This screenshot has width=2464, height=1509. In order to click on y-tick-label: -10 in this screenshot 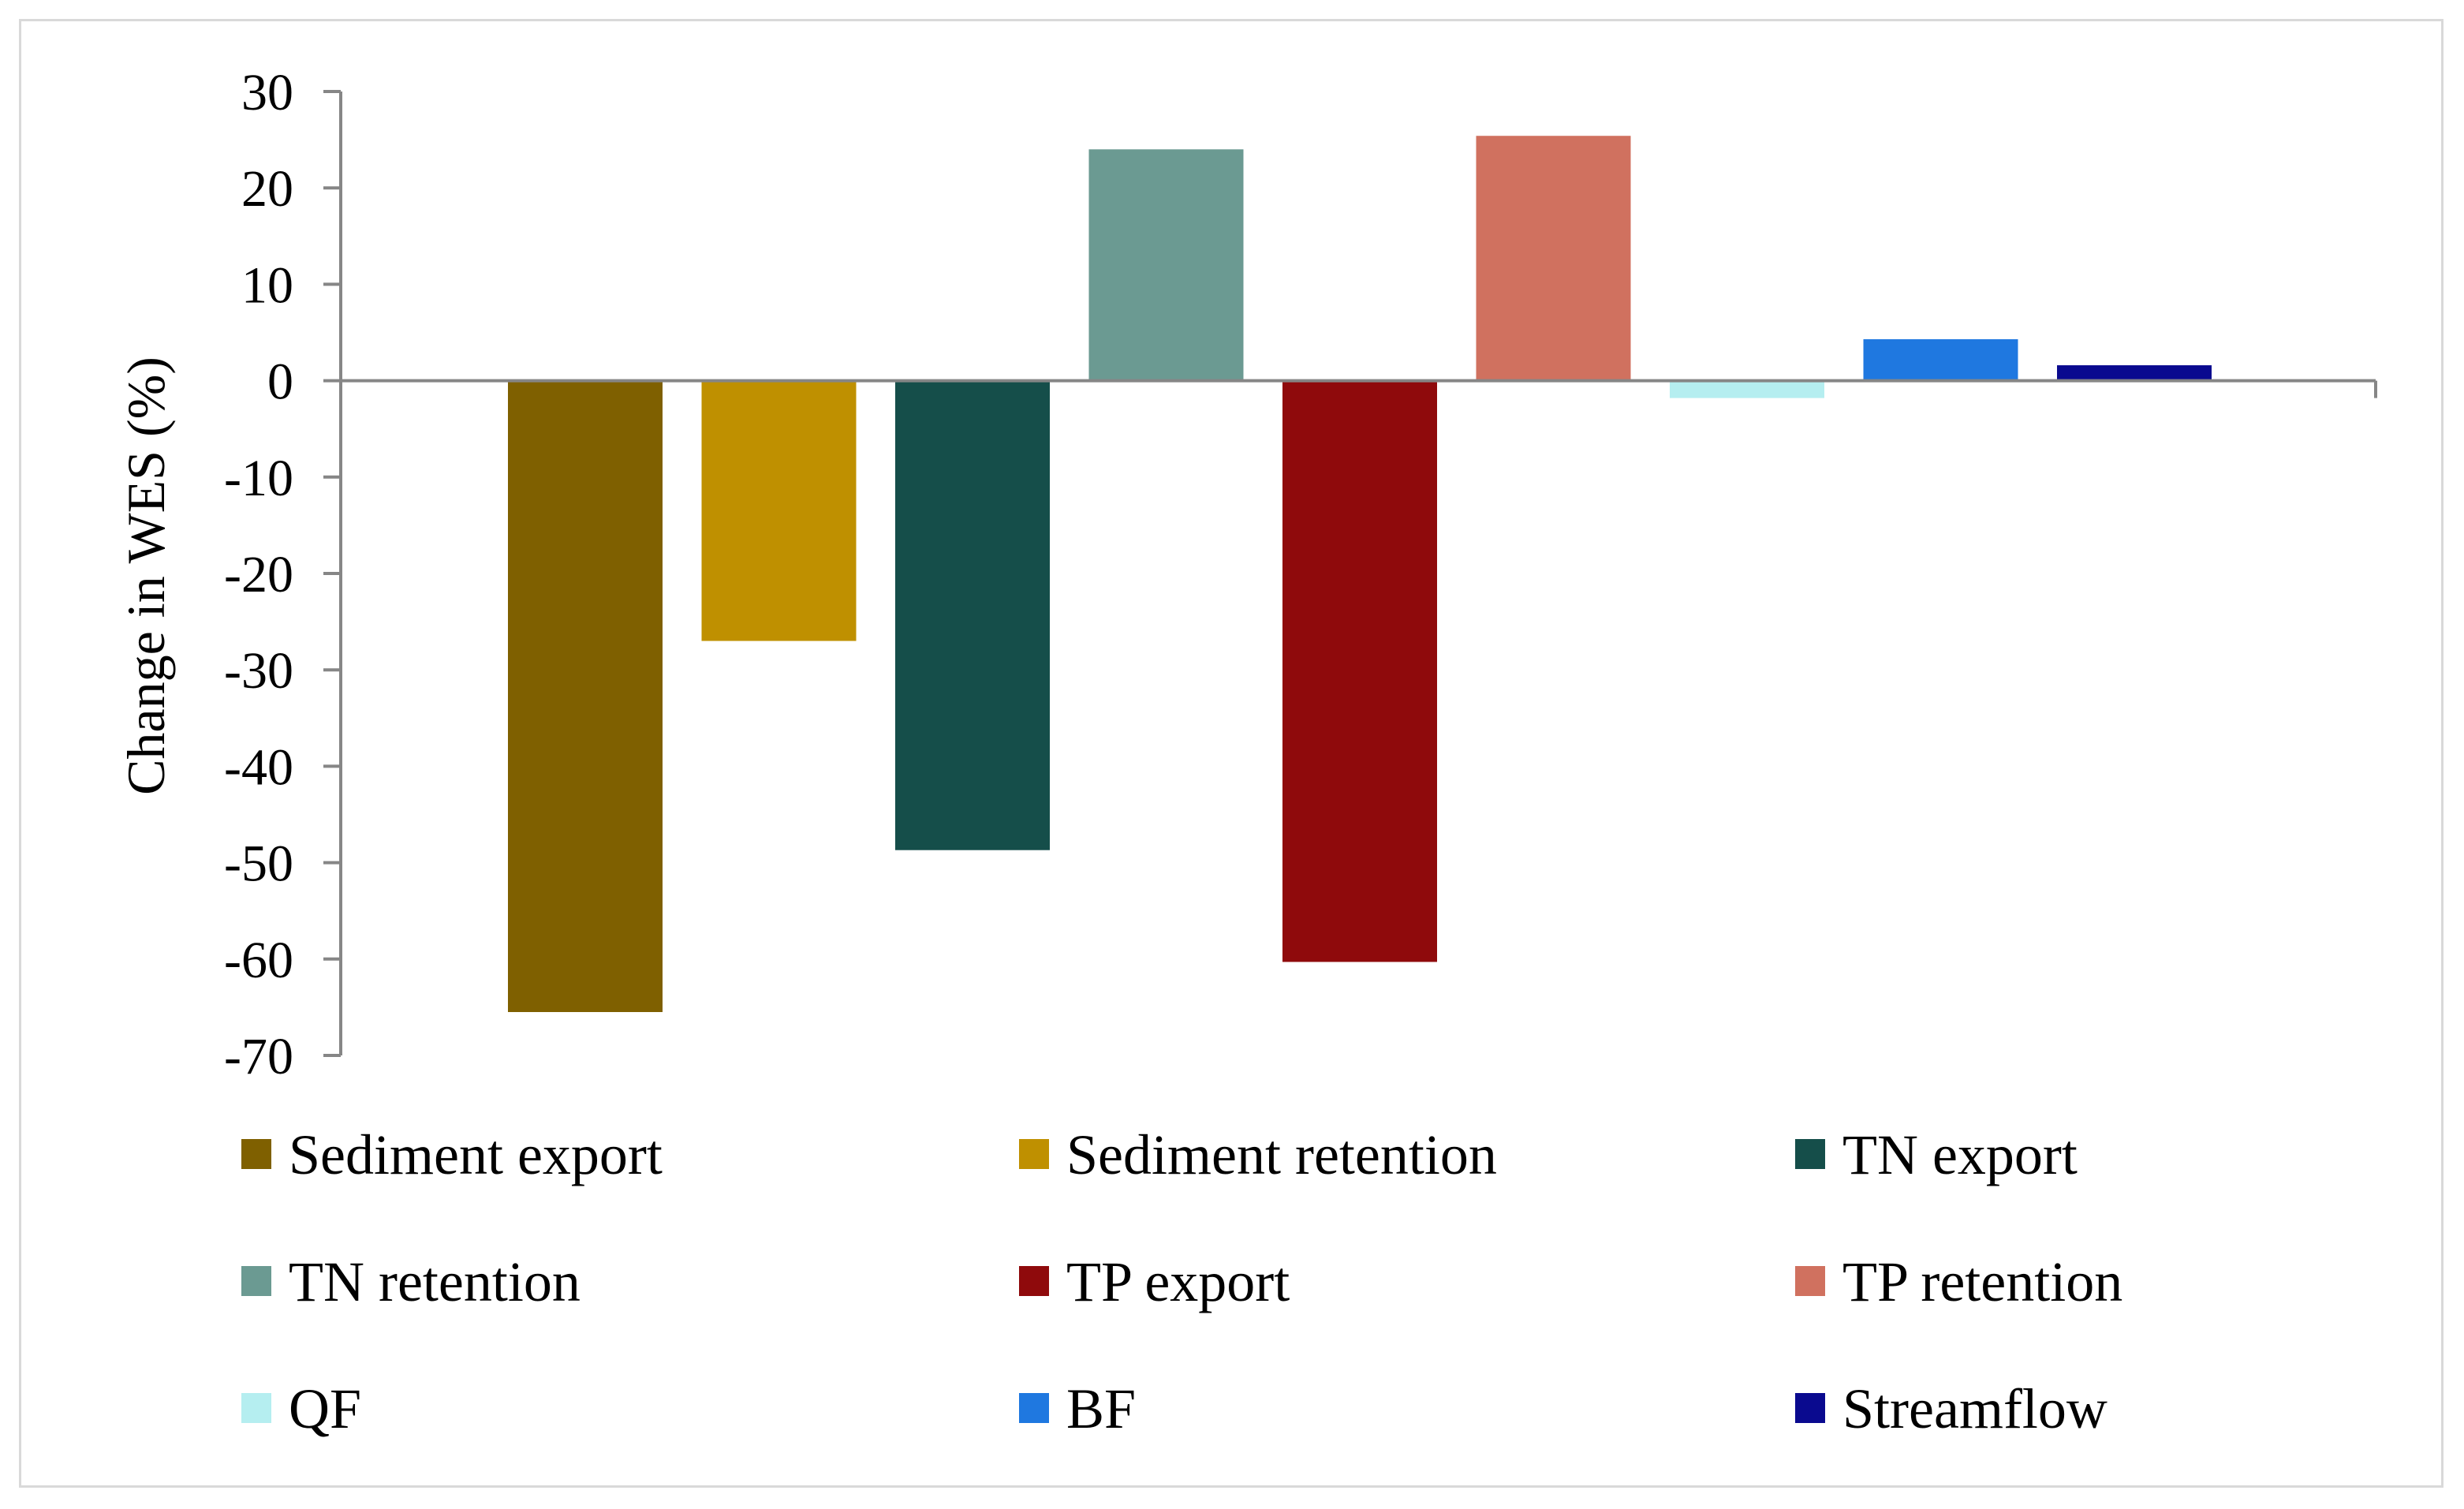, I will do `click(258, 479)`.